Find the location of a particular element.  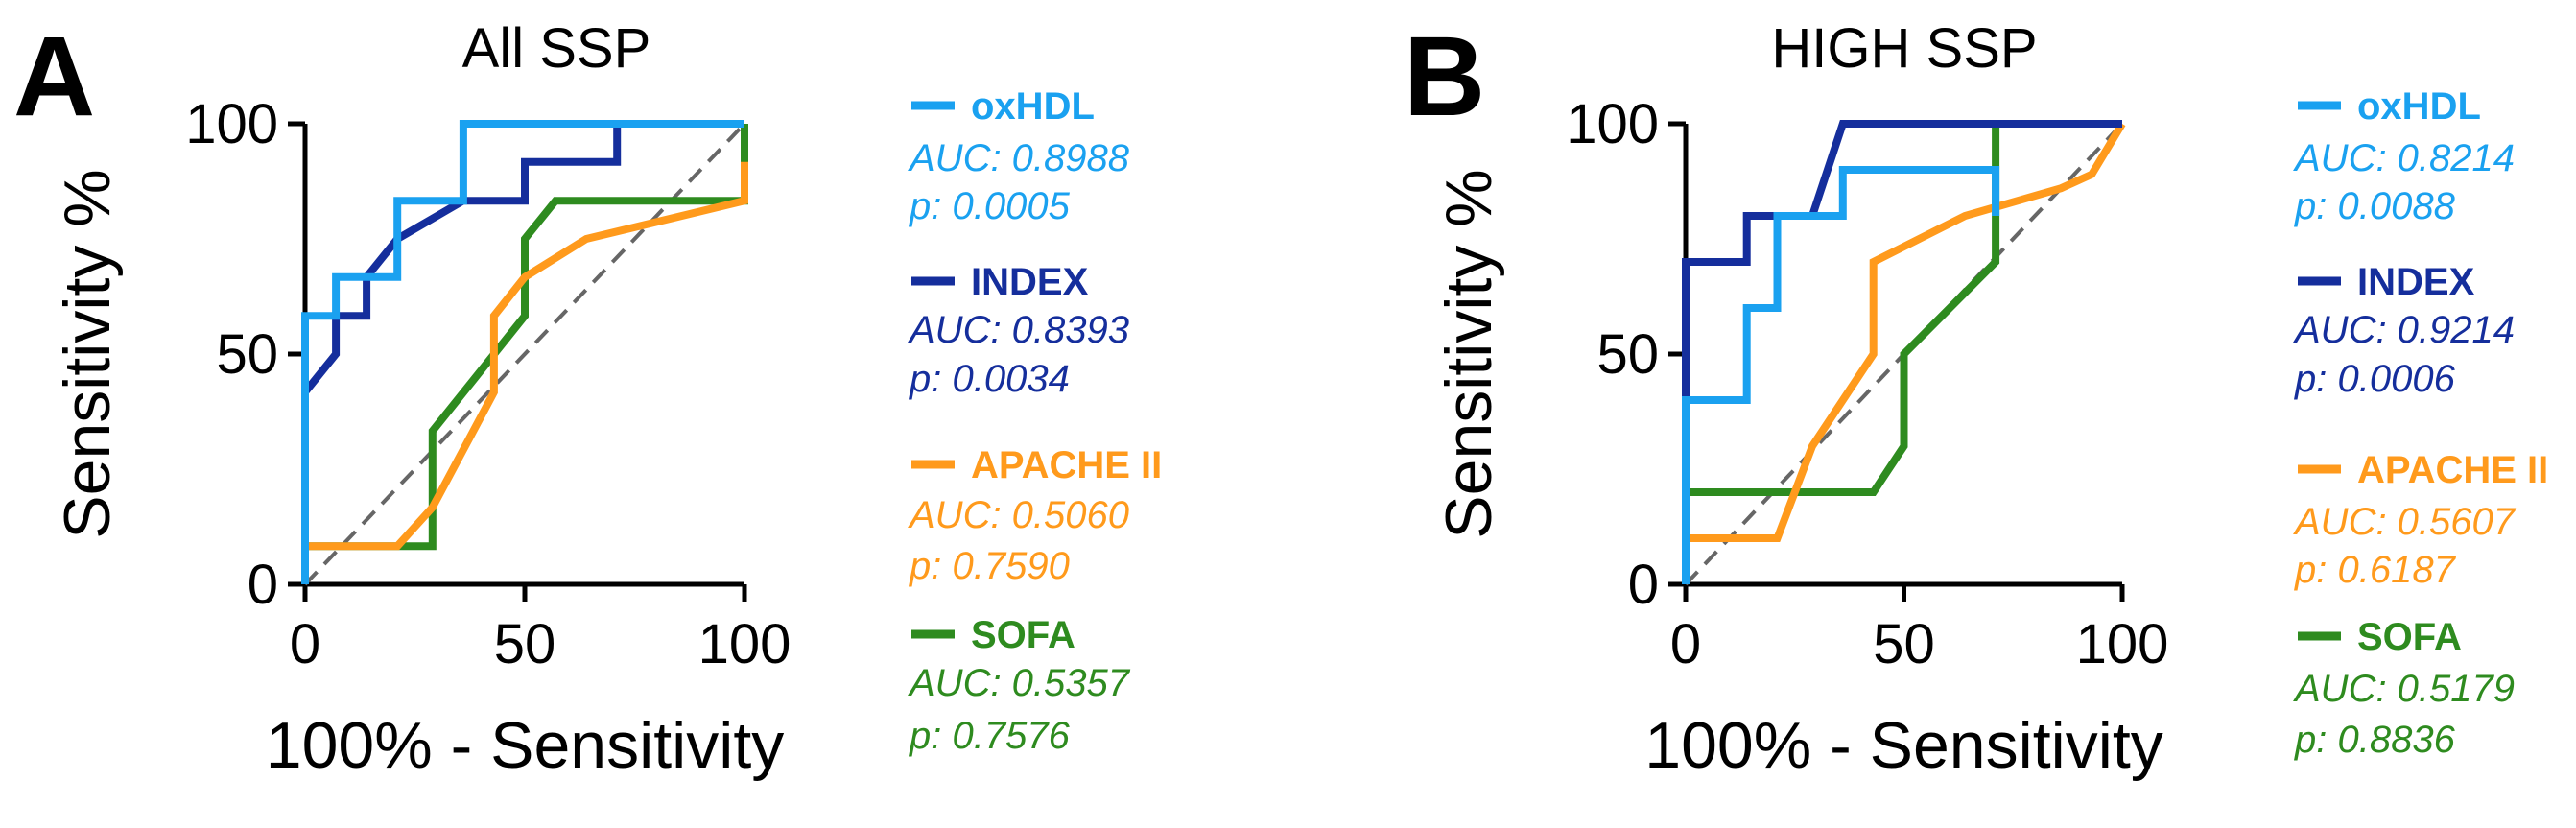

panel-b-y-tick-label: 0 is located at coordinates (1643, 585).